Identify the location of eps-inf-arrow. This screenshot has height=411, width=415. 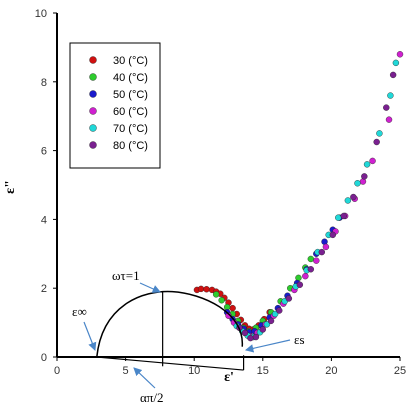
(90, 336).